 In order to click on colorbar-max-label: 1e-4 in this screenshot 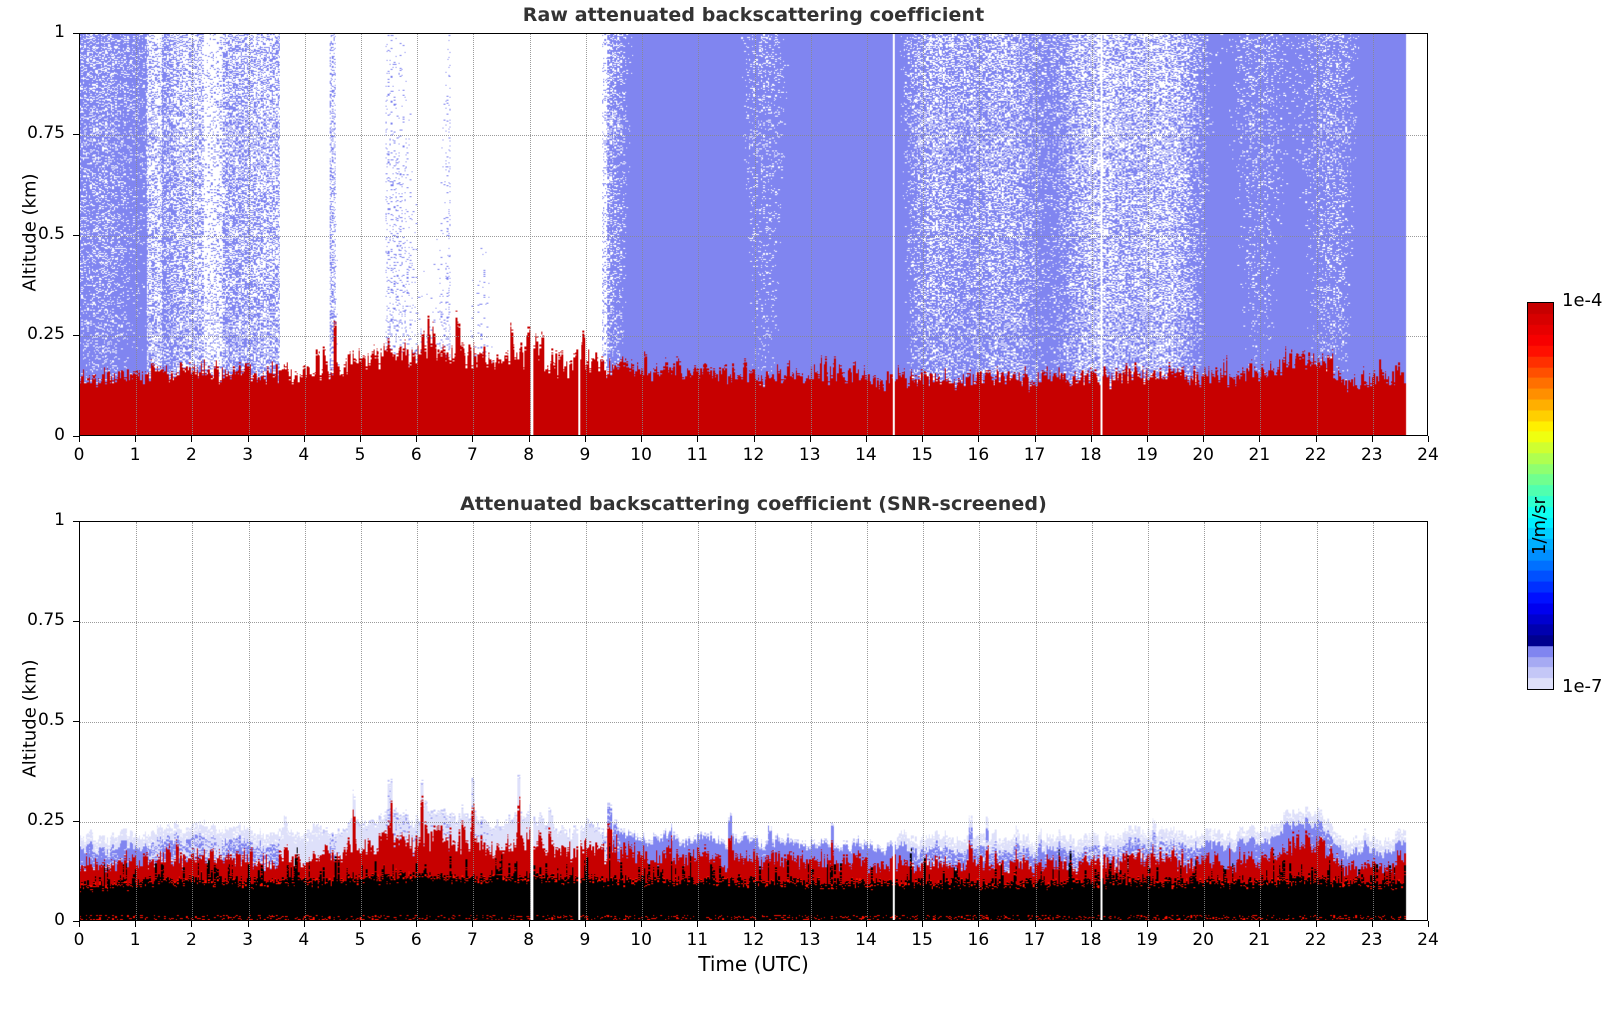, I will do `click(1582, 300)`.